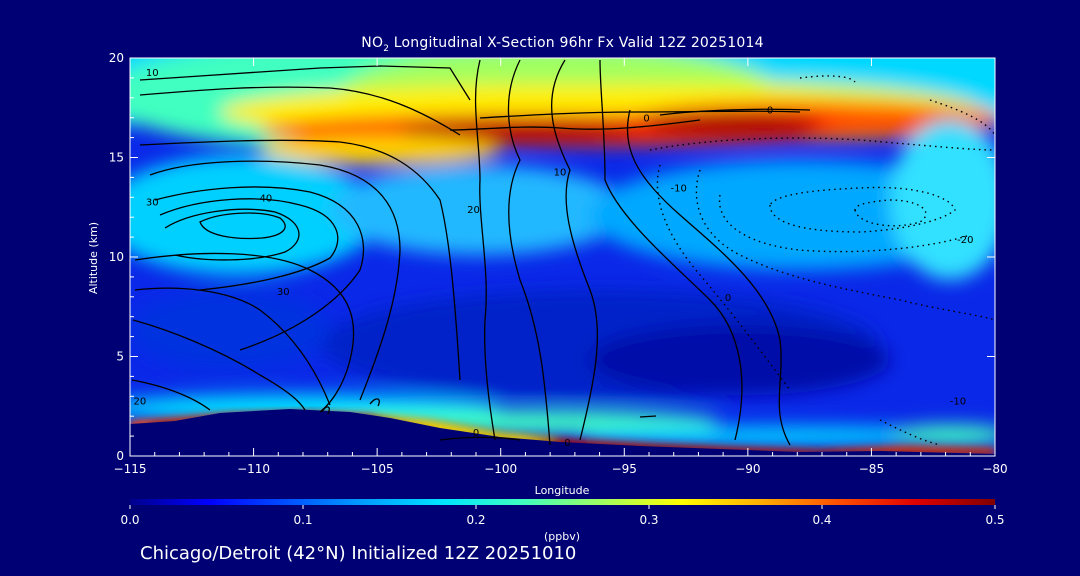 The image size is (1080, 576). I want to click on title-subscript: 2, so click(386, 48).